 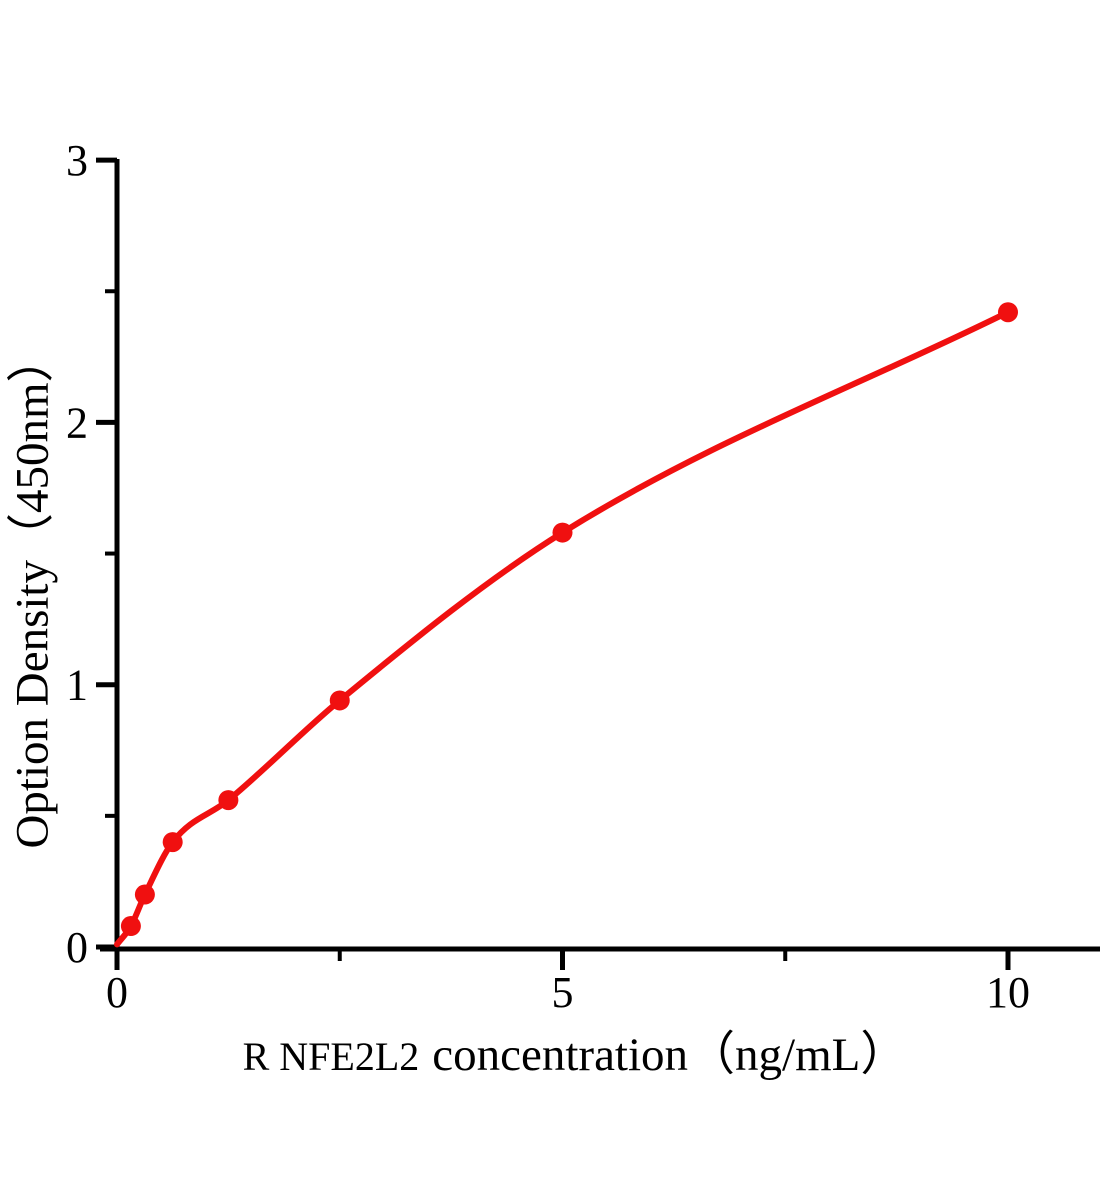 I want to click on x-tick-label: 5, so click(x=563, y=992).